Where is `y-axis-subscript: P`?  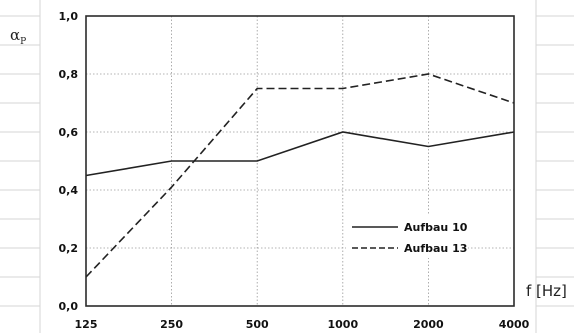
y-axis-subscript: P is located at coordinates (23, 42).